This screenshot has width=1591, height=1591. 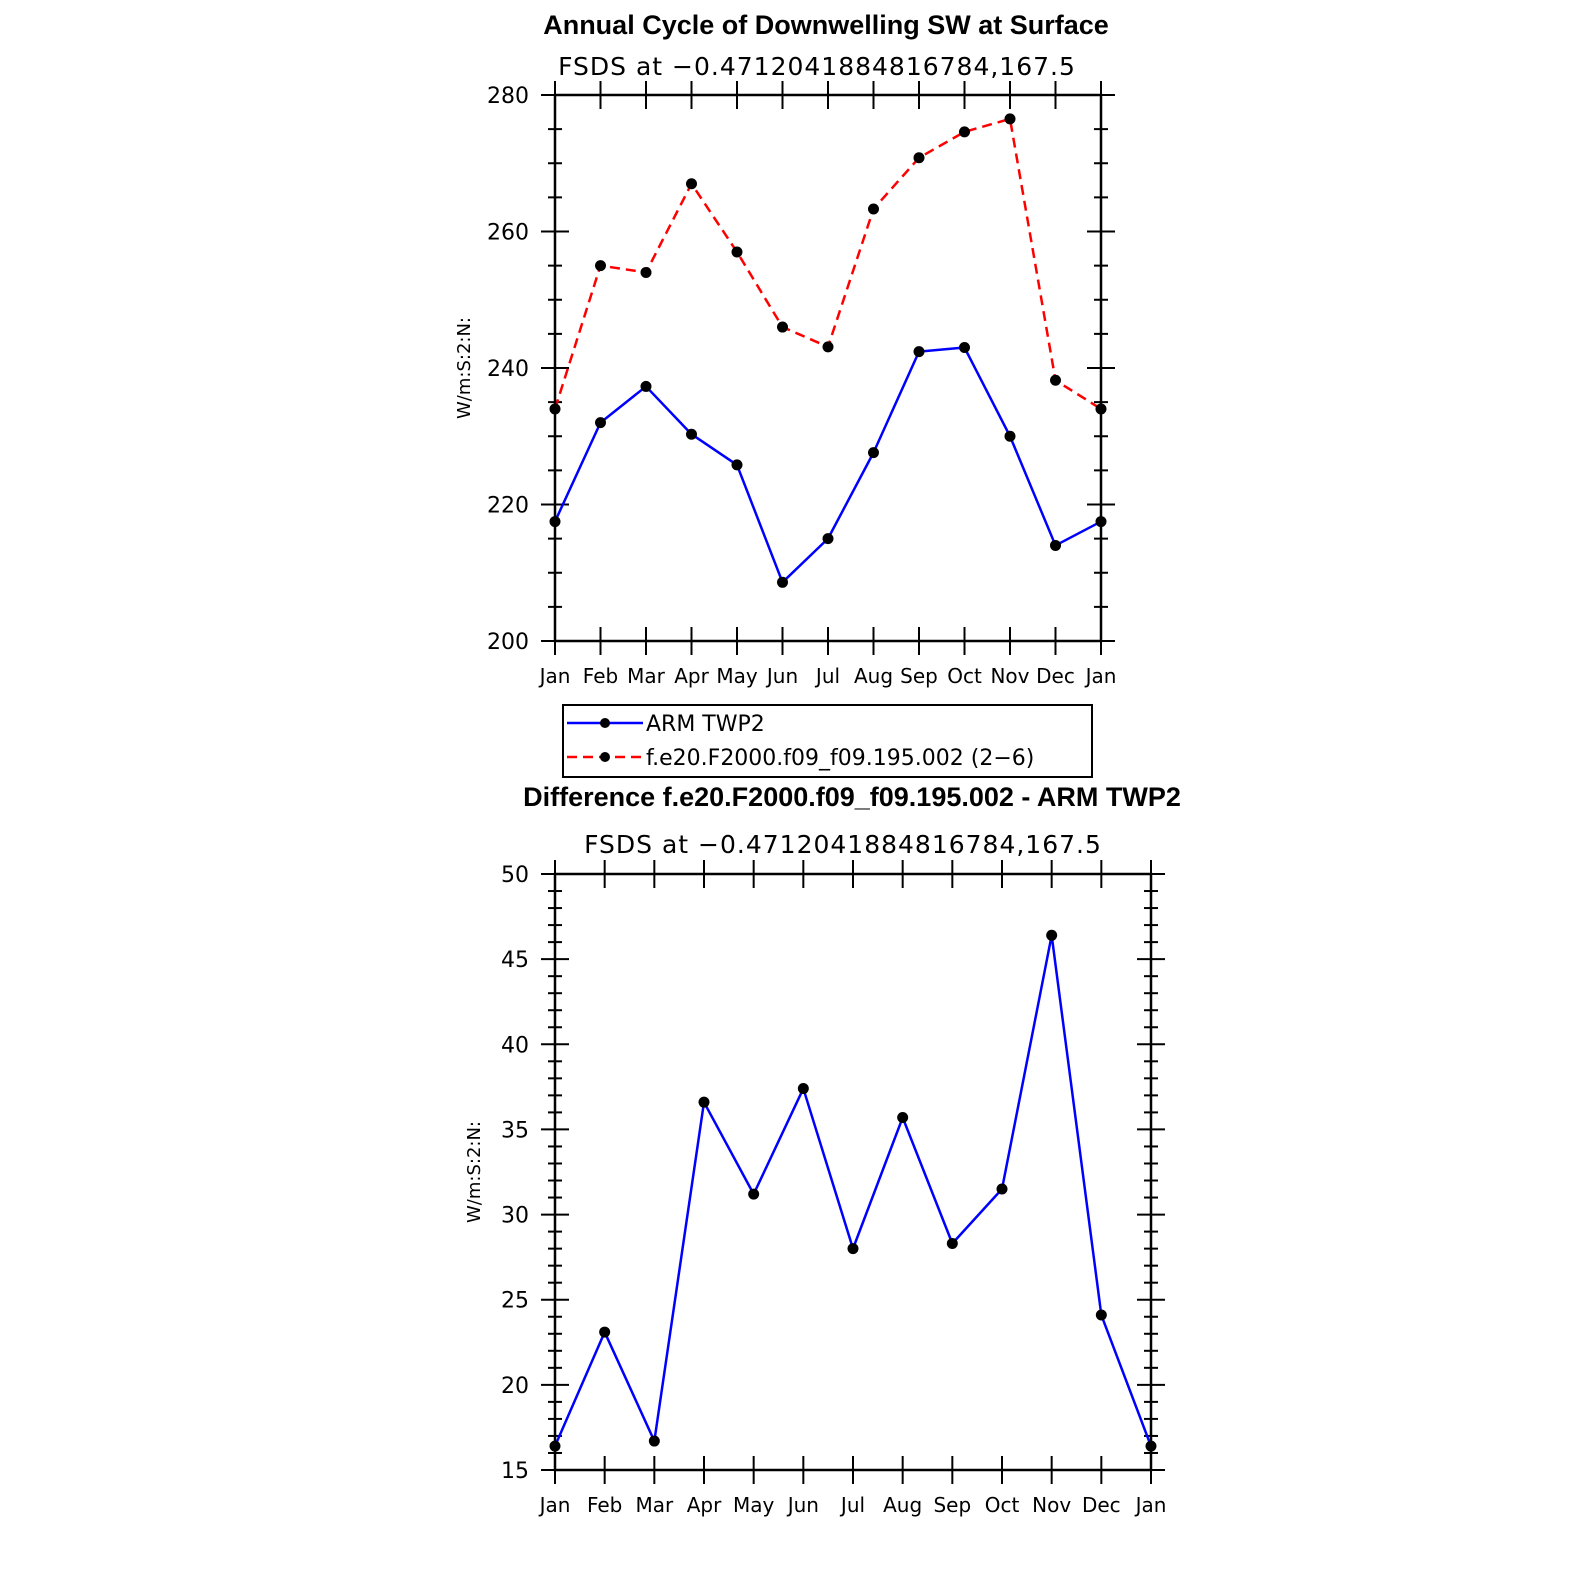 I want to click on legend-marker-model, so click(x=605, y=757).